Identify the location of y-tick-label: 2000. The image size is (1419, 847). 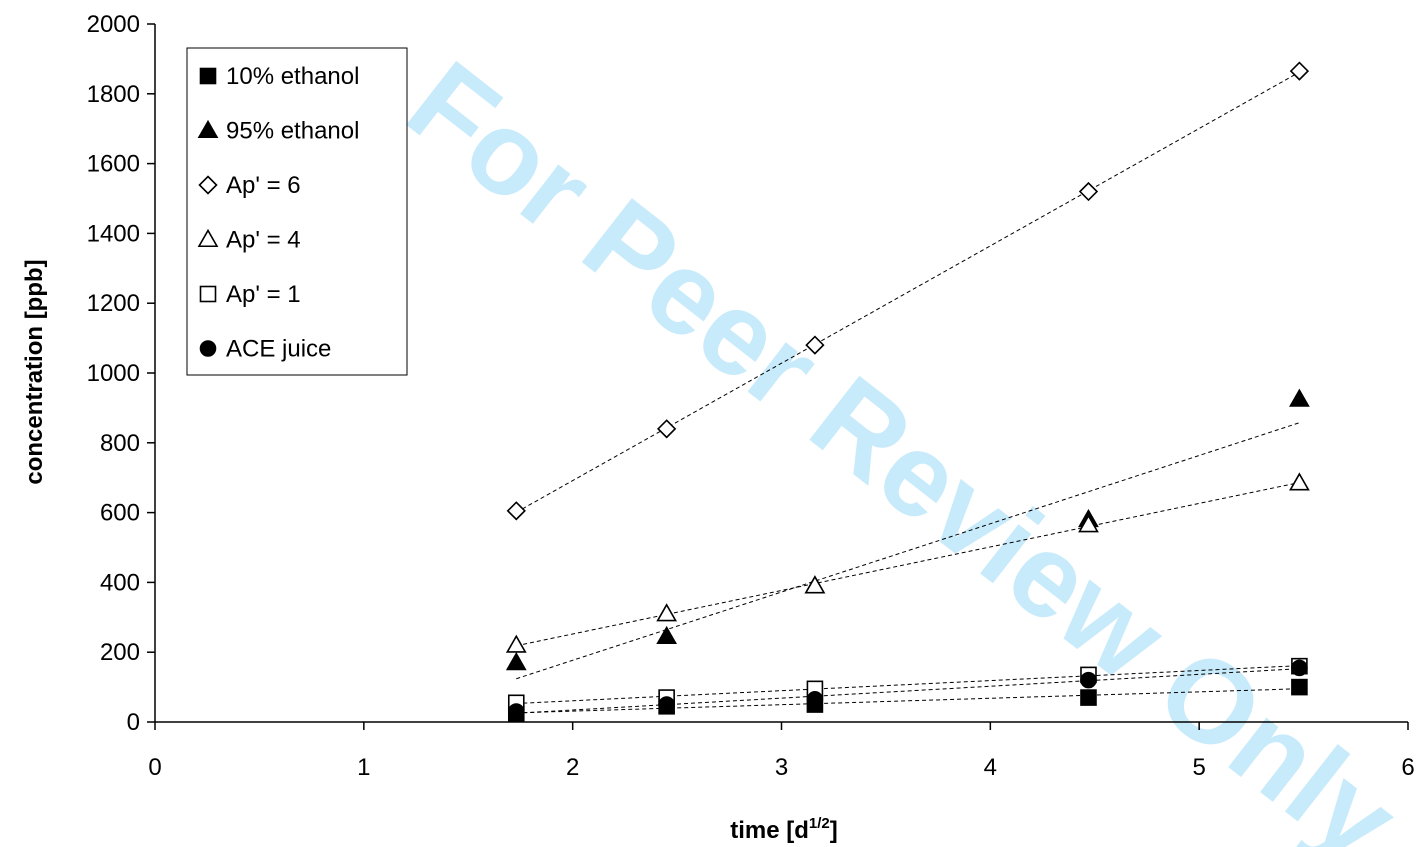
(113, 24).